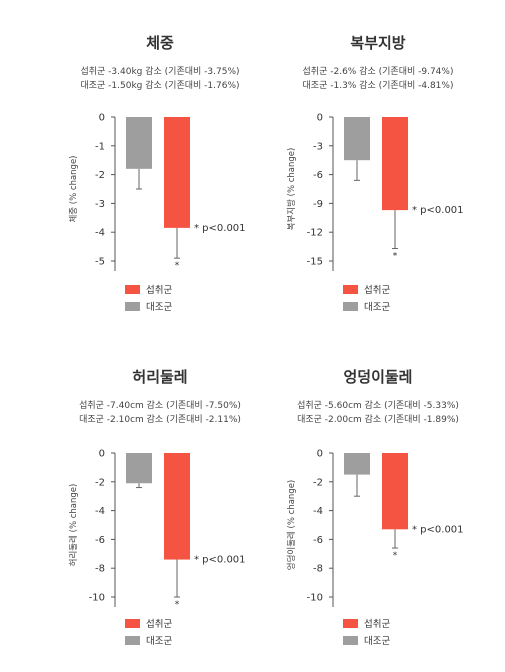 The width and height of the screenshot is (505, 672). I want to click on chart-title: 허리둘레, so click(160, 377).